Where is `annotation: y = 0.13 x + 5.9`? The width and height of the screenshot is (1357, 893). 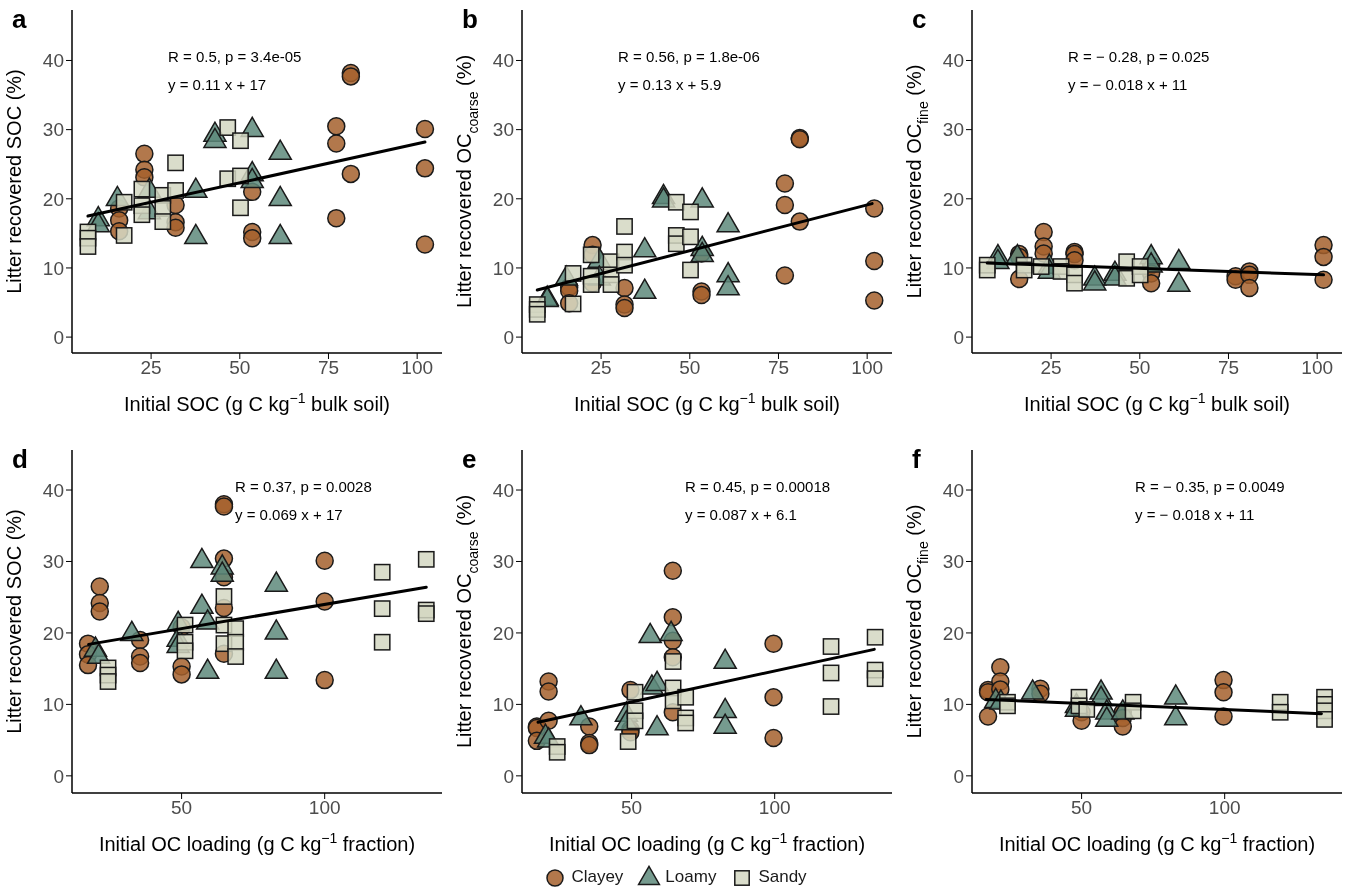 annotation: y = 0.13 x + 5.9 is located at coordinates (670, 84).